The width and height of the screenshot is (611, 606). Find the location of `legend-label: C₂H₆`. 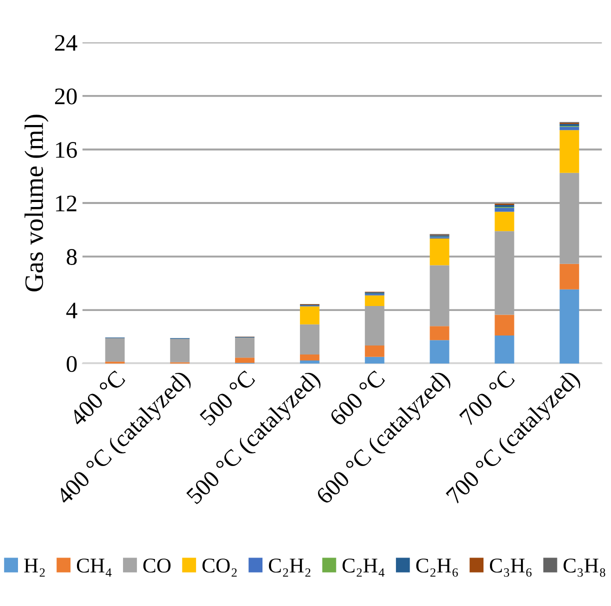

legend-label: C₂H₆ is located at coordinates (437, 567).